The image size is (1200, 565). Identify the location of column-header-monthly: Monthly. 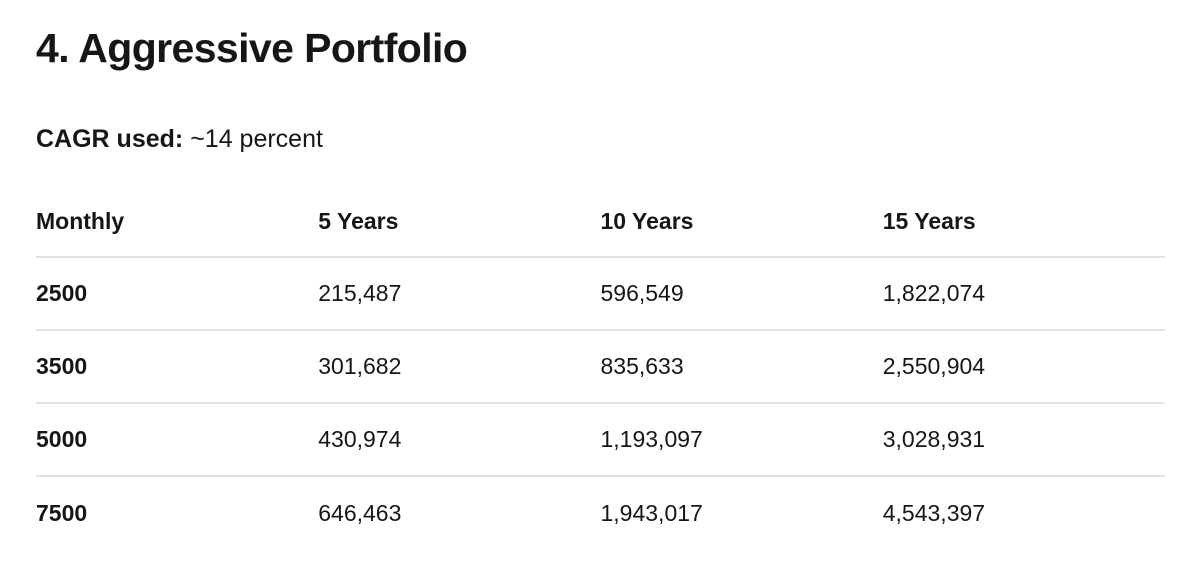
(80, 220).